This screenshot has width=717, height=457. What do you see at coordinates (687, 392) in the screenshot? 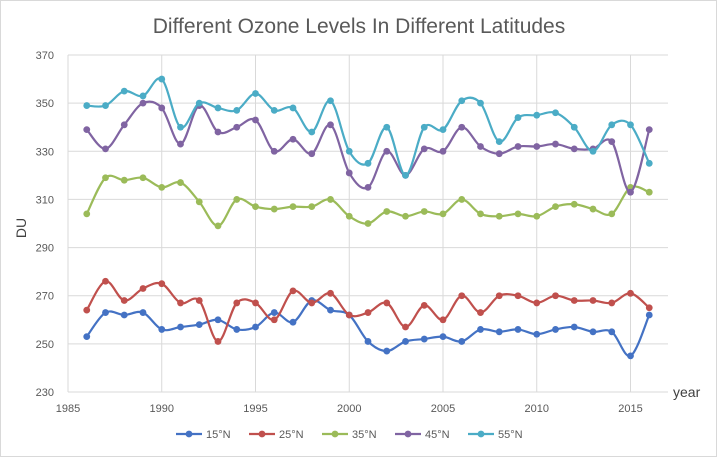
I see `x-axis-label: year` at bounding box center [687, 392].